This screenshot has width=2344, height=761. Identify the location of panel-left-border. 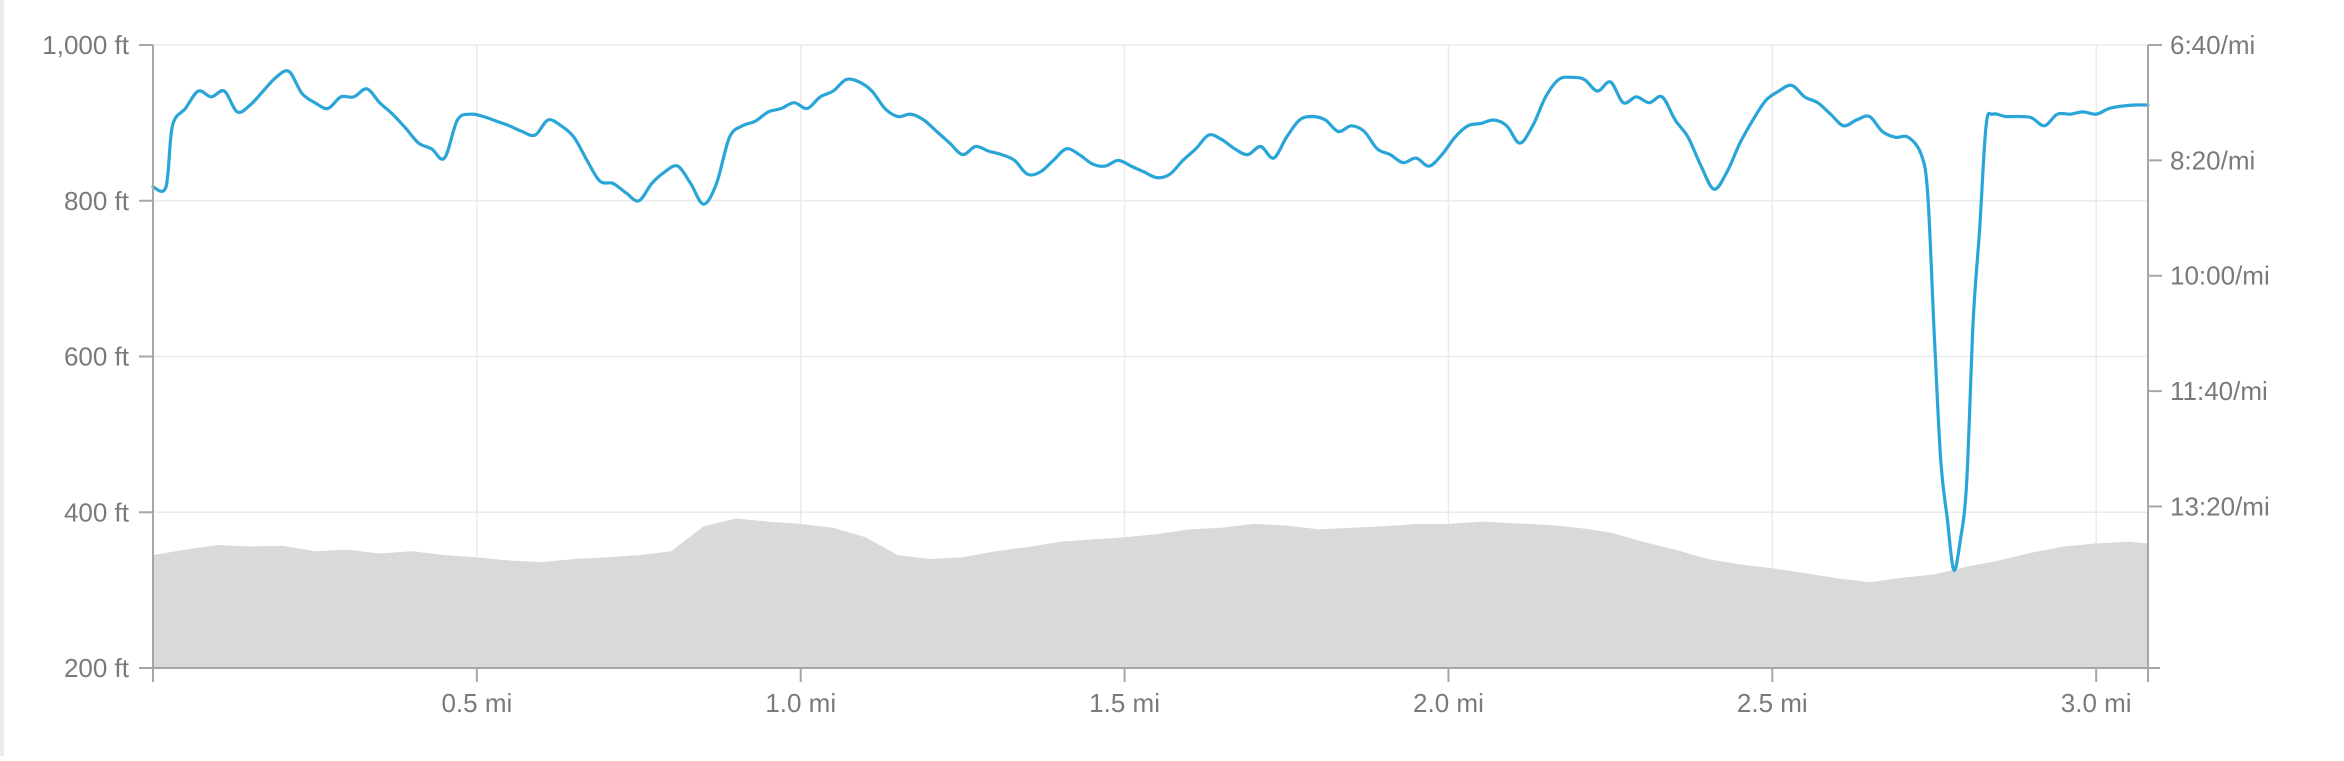
(2, 378).